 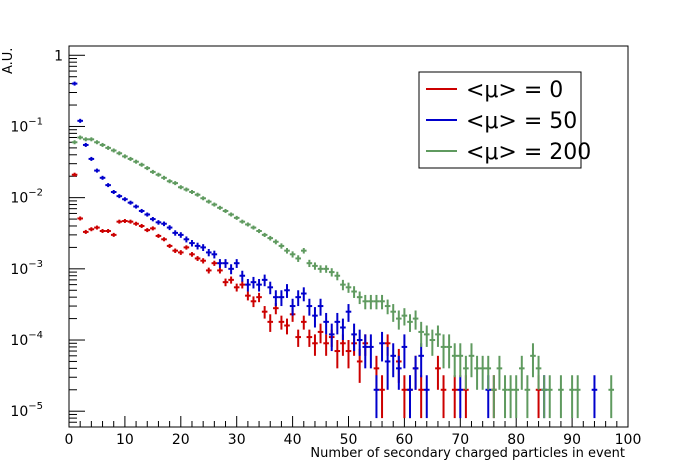 I want to click on legend-label-mu0: <μ> = 0, so click(x=514, y=90).